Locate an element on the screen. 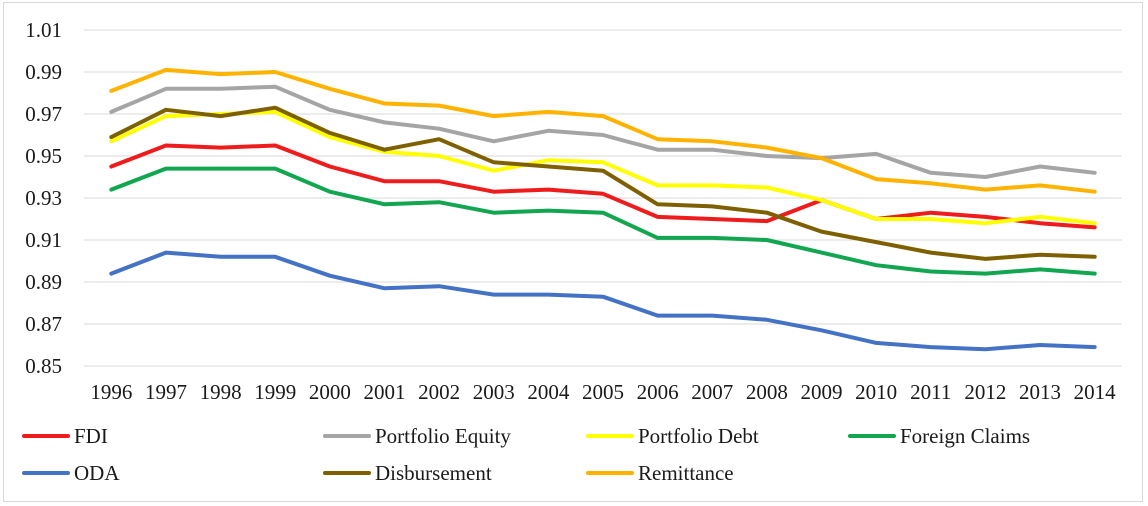  x-tick-label: 2003 is located at coordinates (494, 392).